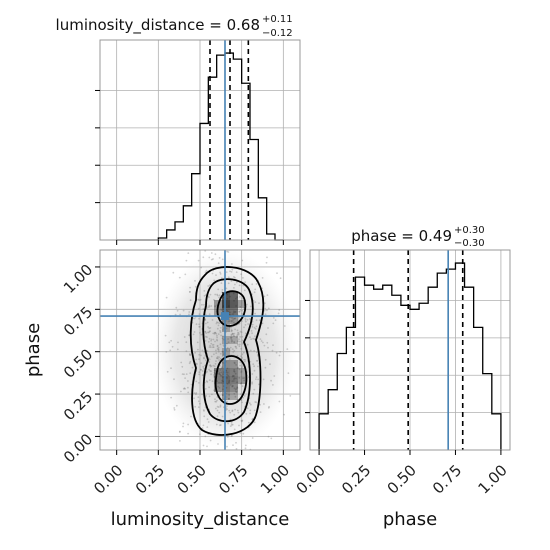  What do you see at coordinates (408, 350) in the screenshot?
I see `phase-quantile-lines` at bounding box center [408, 350].